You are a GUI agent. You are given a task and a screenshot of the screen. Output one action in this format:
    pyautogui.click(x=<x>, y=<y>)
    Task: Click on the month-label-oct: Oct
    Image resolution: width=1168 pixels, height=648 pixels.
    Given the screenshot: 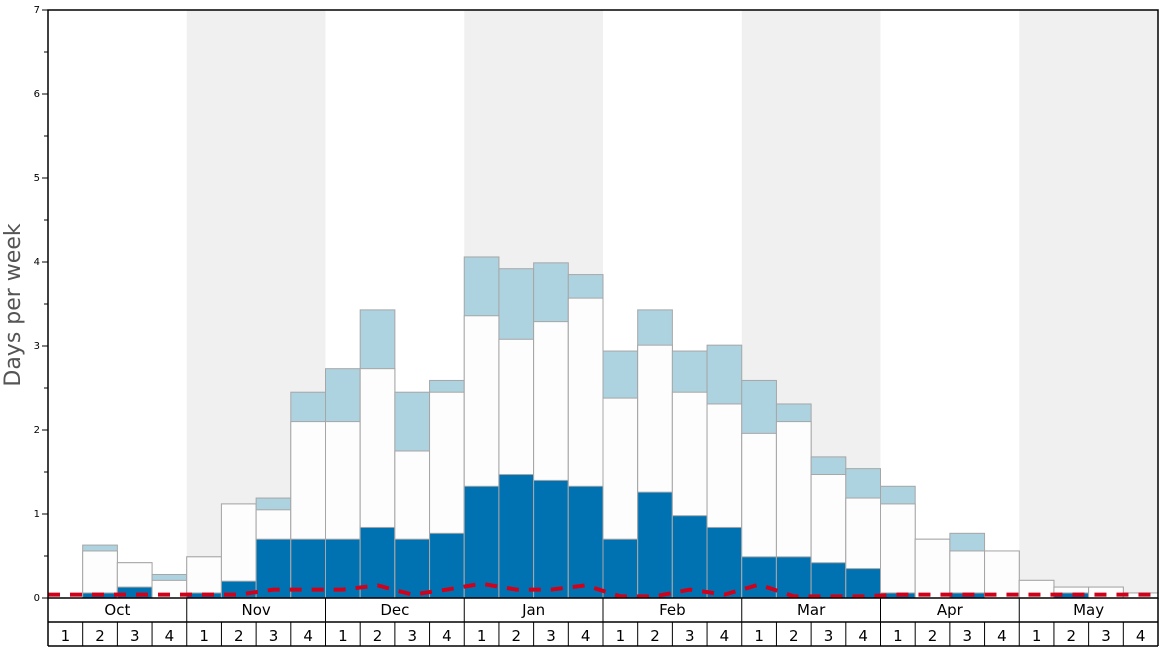 What is the action you would take?
    pyautogui.click(x=117, y=610)
    